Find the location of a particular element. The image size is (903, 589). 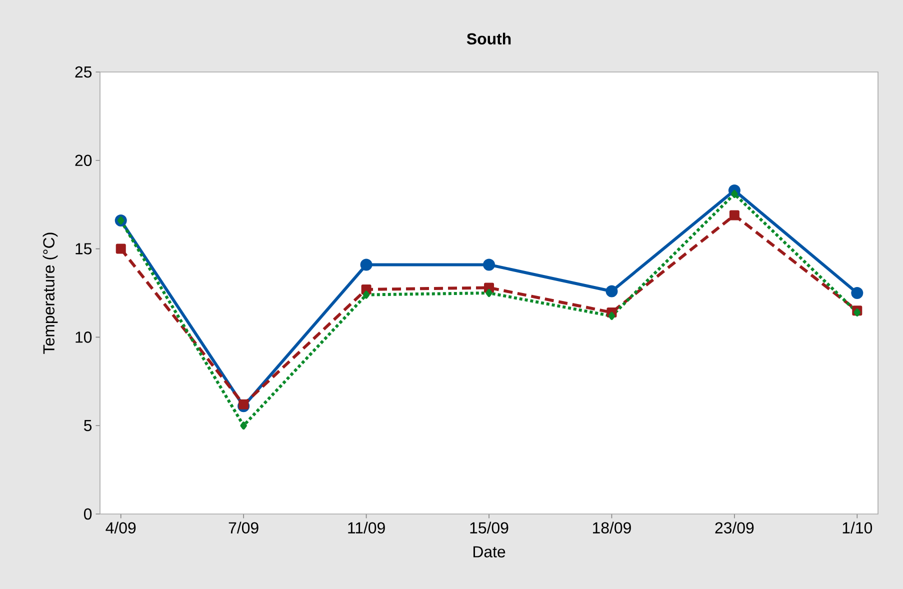

y-tick-label: 5 is located at coordinates (88, 426).